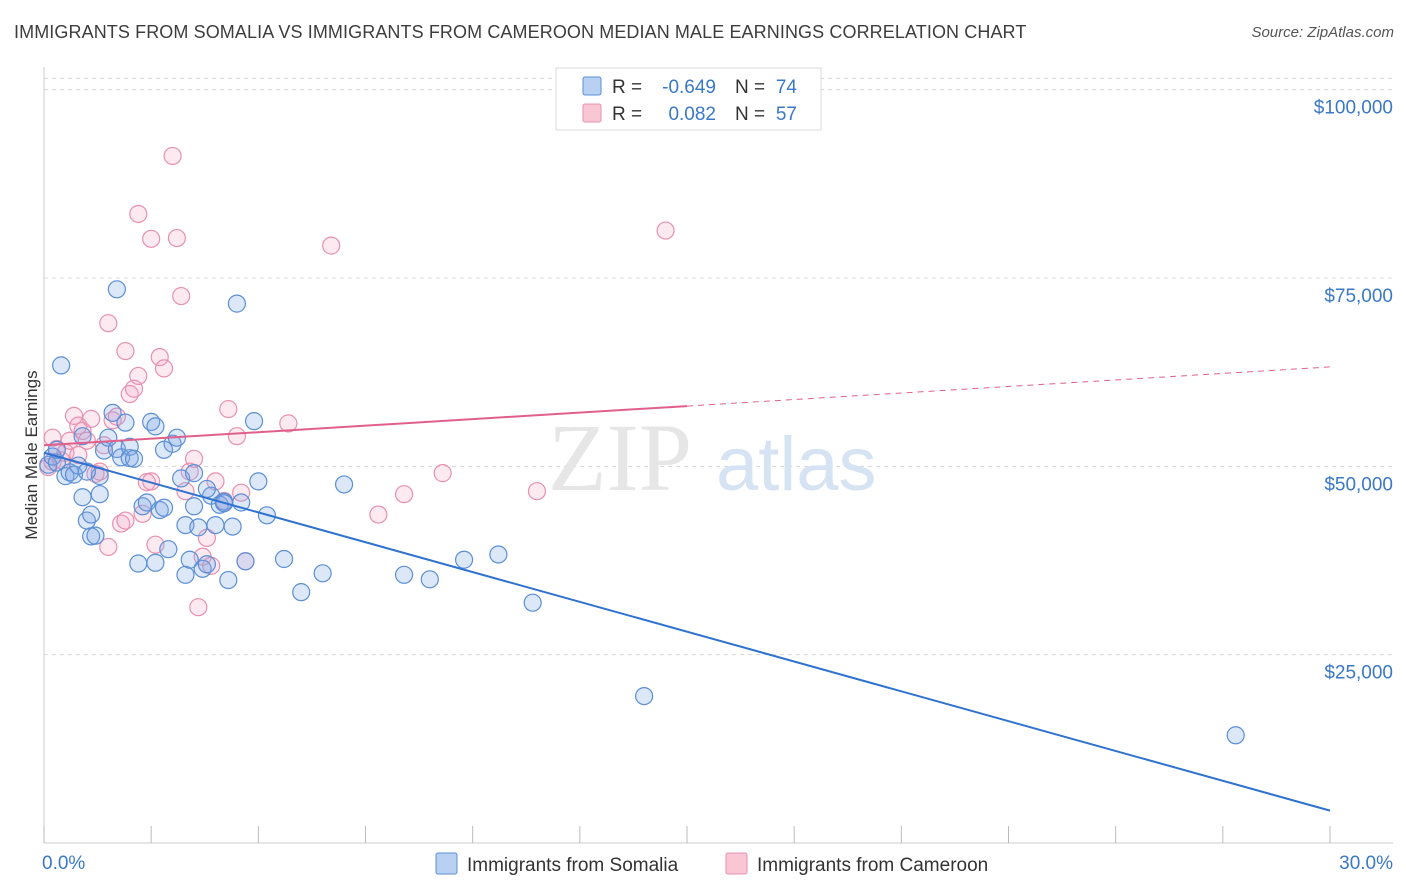 The image size is (1406, 892). I want to click on legend-label-somalia: Immigrants from Somalia, so click(573, 865).